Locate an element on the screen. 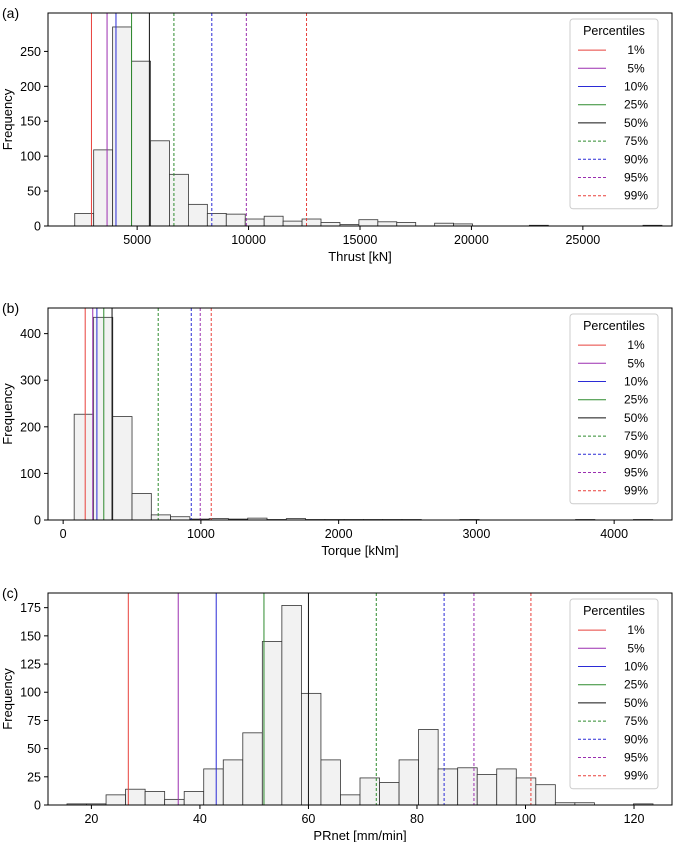  x-tick-label: 4000 is located at coordinates (614, 534).